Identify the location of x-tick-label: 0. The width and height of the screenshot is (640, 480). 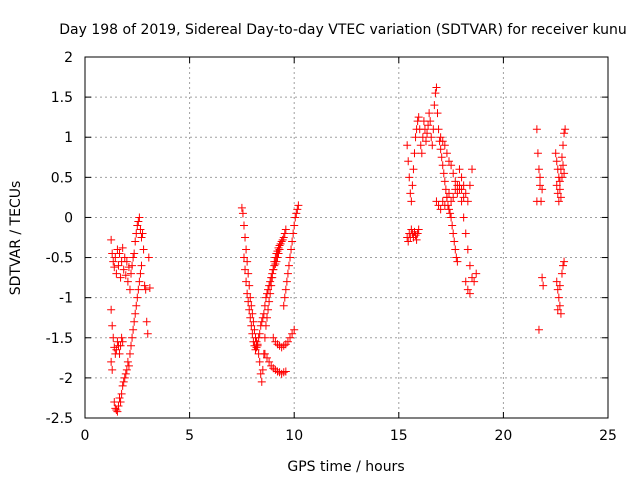
(85, 436).